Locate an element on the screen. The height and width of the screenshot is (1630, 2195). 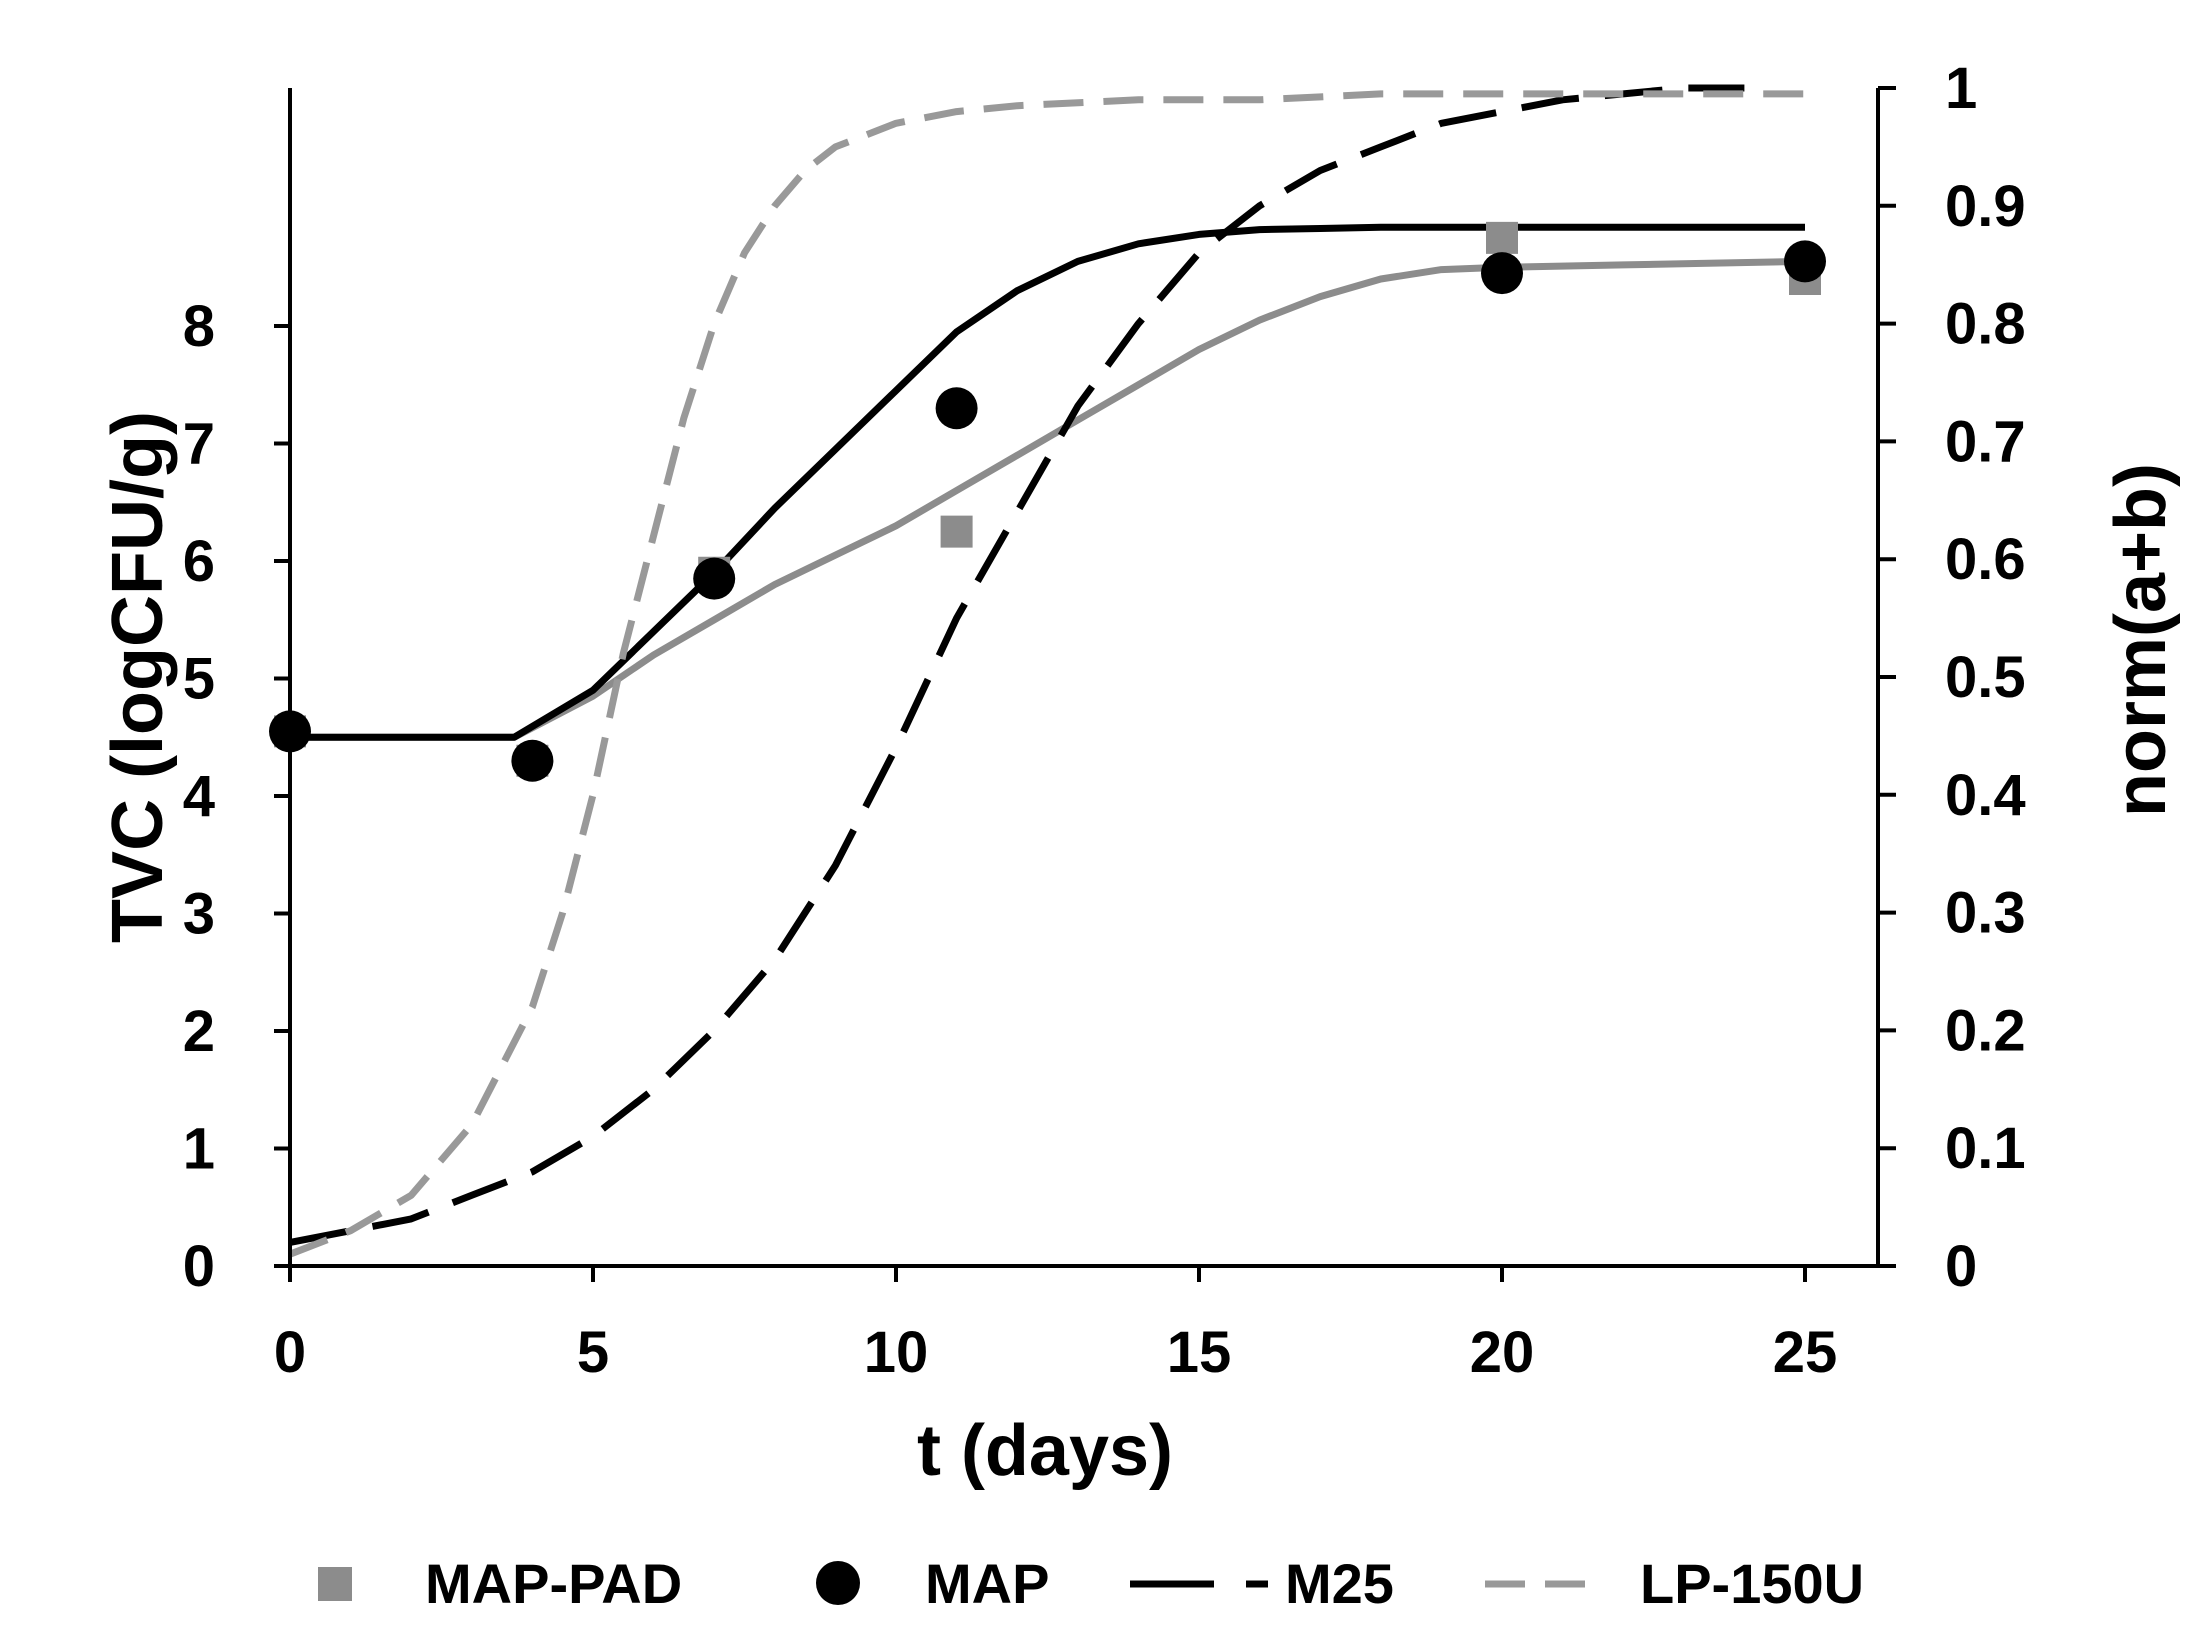
y2-tick-label: 0.4 is located at coordinates (1985, 795).